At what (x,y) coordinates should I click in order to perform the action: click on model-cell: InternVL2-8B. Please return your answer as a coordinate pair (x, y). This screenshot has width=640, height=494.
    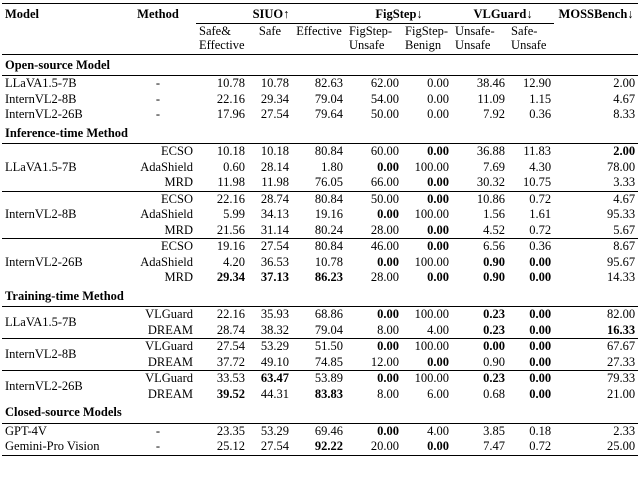
    Looking at the image, I should click on (41, 98).